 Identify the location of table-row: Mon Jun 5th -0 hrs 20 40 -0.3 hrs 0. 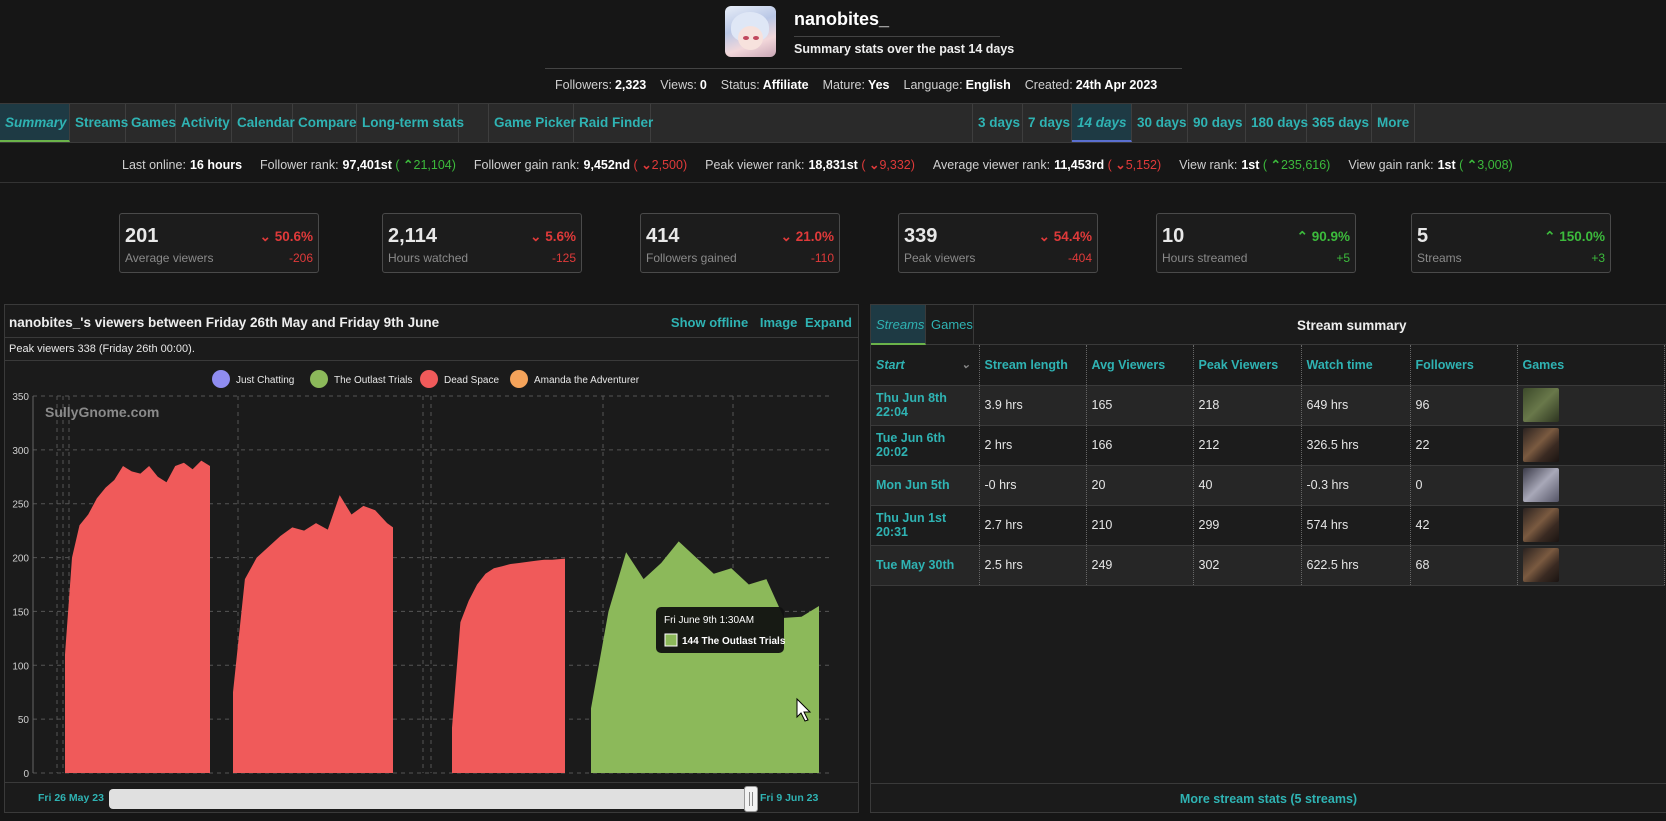
(1268, 485).